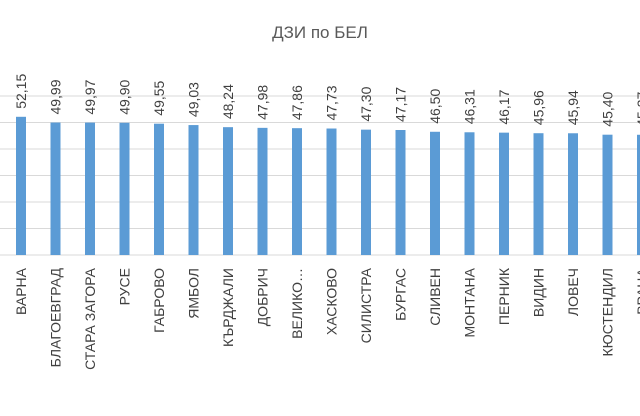 Image resolution: width=640 pixels, height=416 pixels. What do you see at coordinates (263, 102) in the screenshot?
I see `data-label: 47,98` at bounding box center [263, 102].